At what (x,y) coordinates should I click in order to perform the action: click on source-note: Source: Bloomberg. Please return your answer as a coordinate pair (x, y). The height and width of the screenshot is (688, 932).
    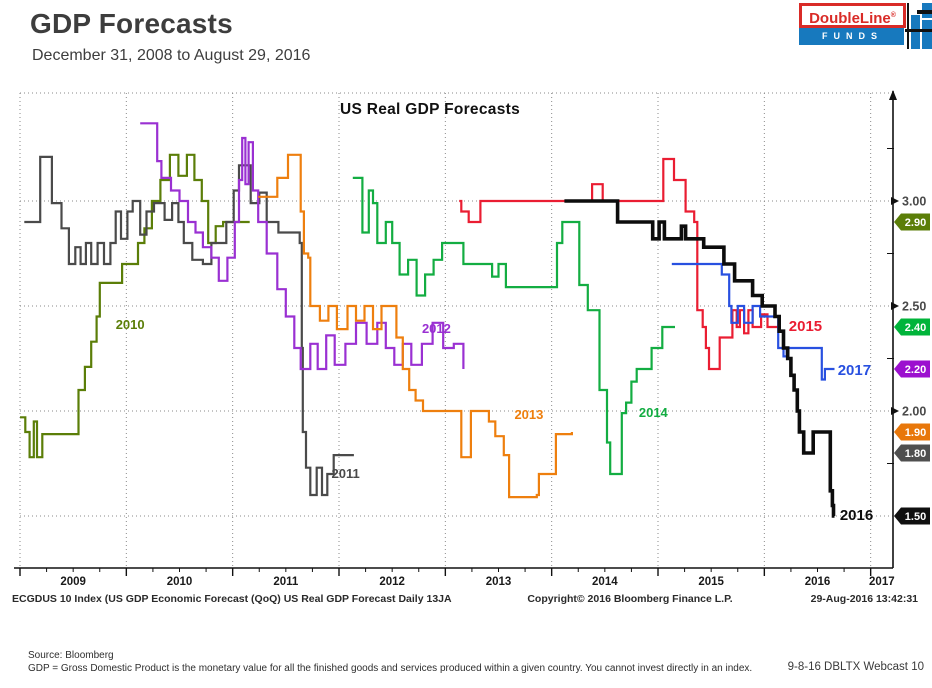
    Looking at the image, I should click on (71, 655).